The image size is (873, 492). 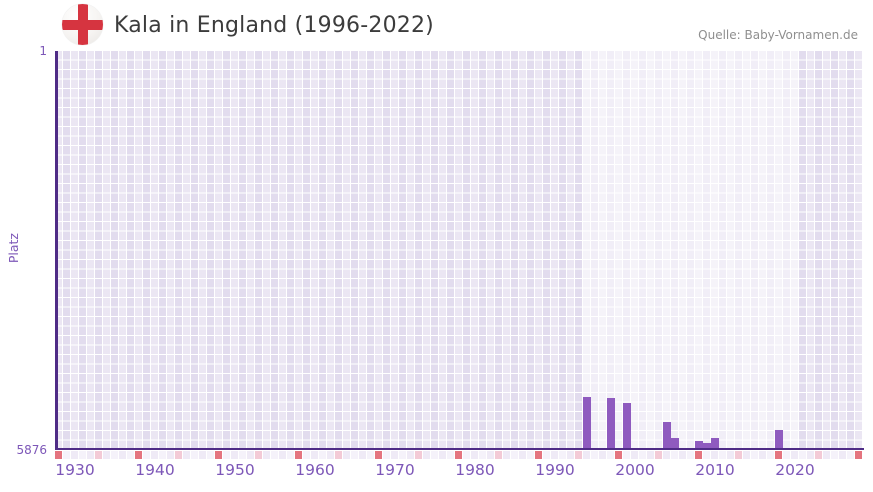 I want to click on x-tick-label-1980: 1980, so click(x=475, y=470).